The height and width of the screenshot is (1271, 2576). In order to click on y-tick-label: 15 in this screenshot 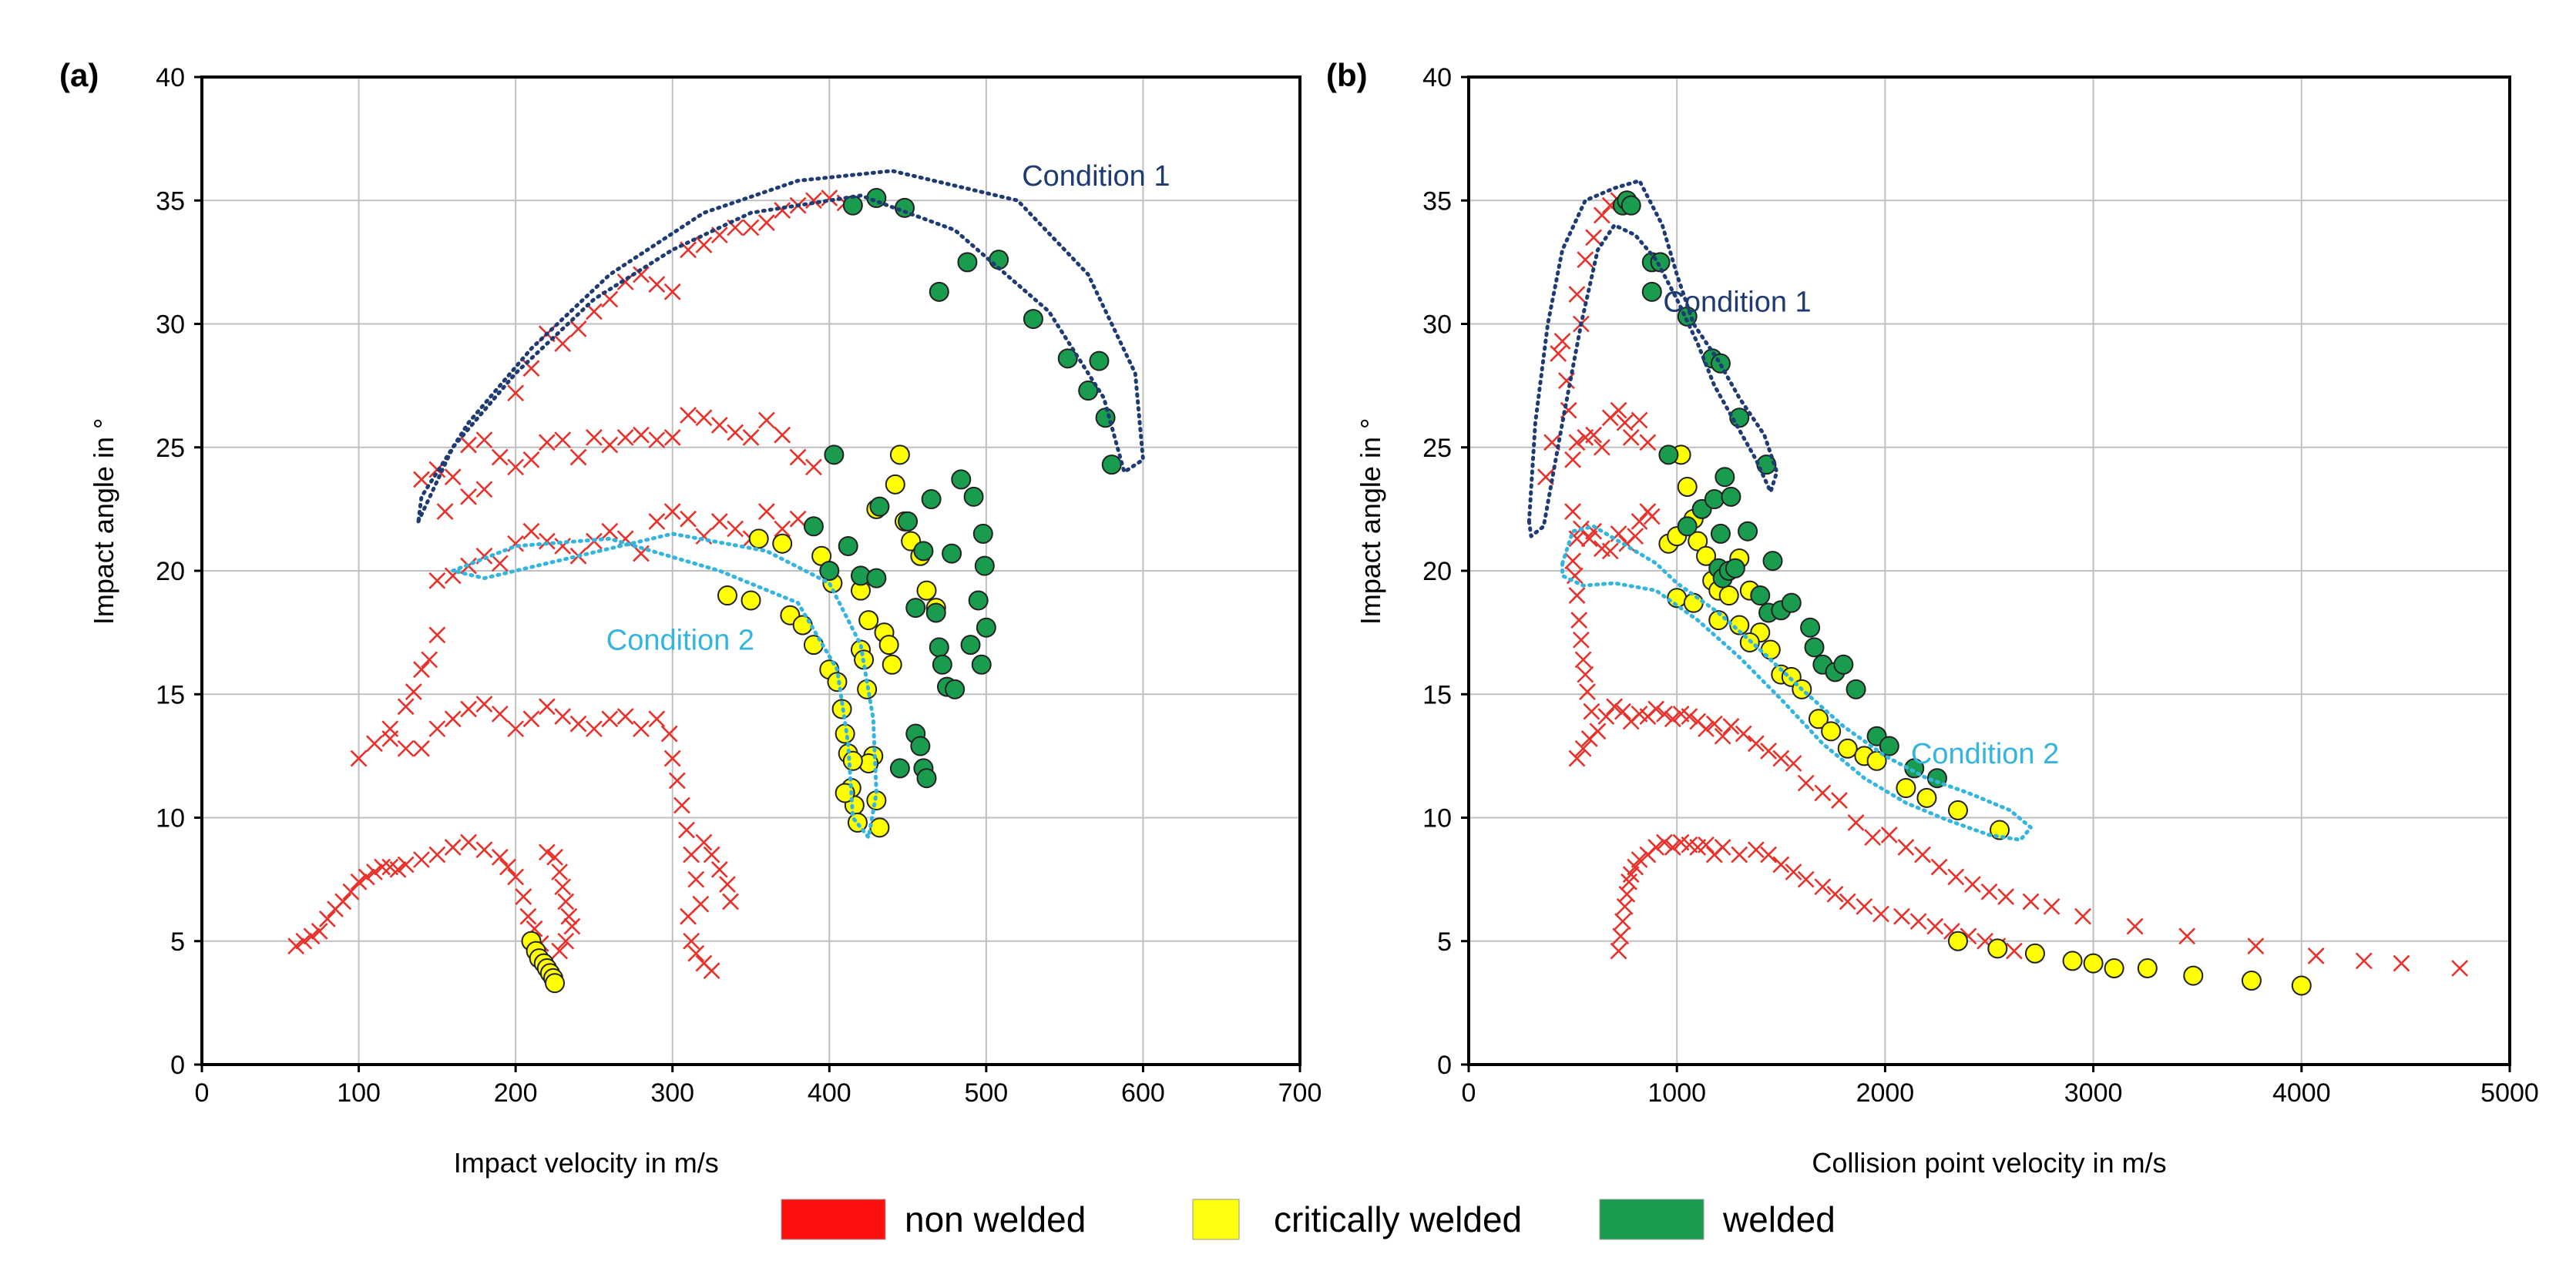, I will do `click(1437, 694)`.